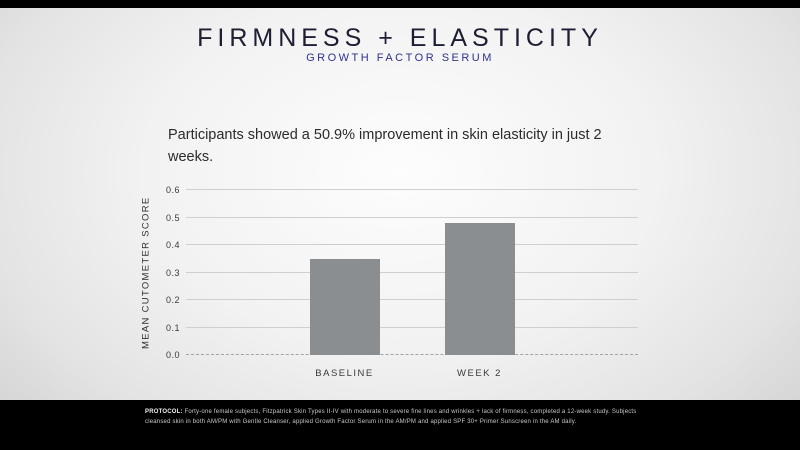 This screenshot has height=450, width=800. Describe the element at coordinates (400, 58) in the screenshot. I see `slide-subtitle: GROWTH FACTOR SERUM` at that location.